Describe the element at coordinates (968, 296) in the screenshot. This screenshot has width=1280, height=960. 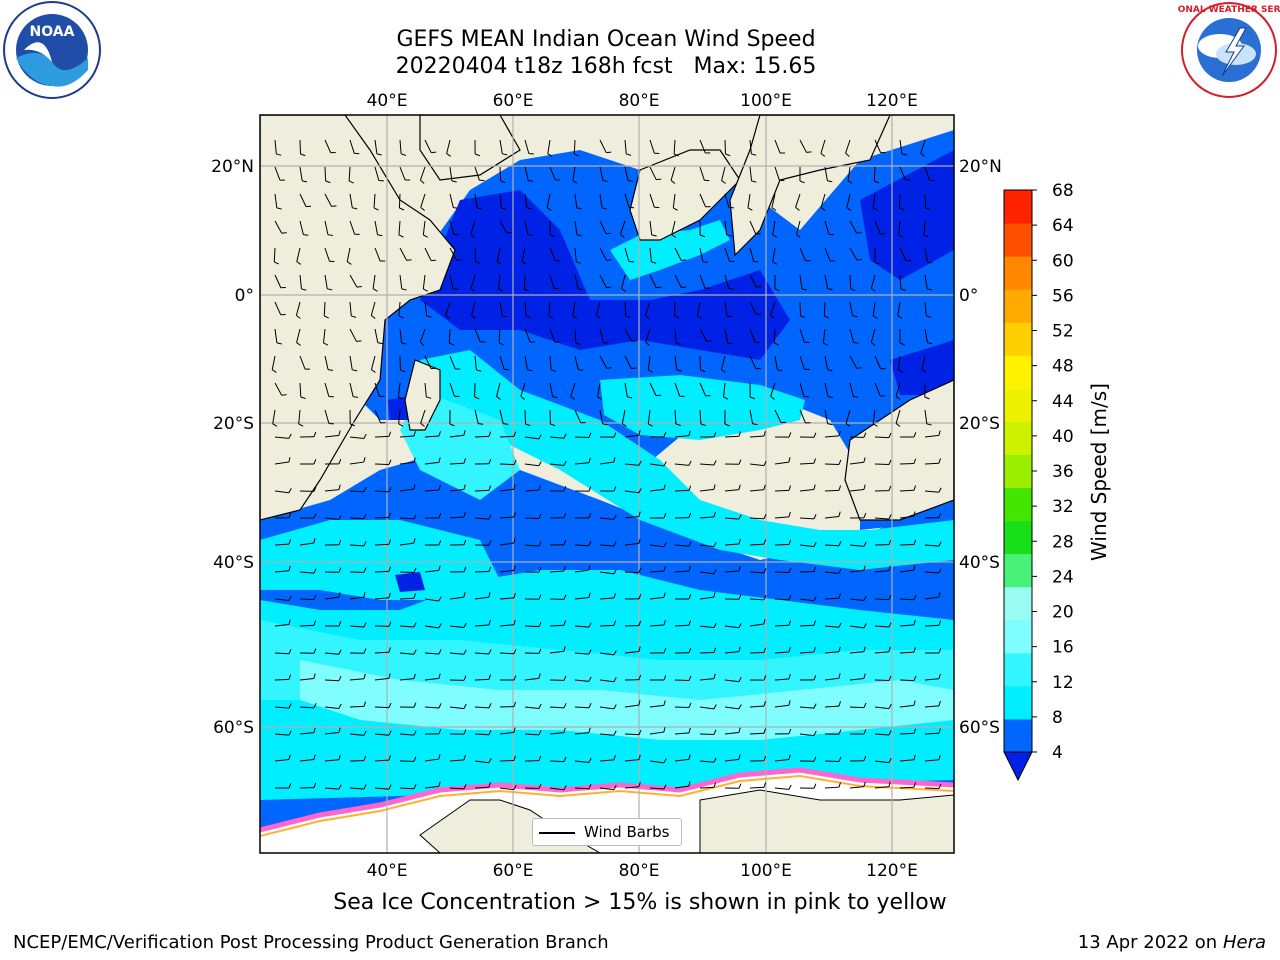
I see `lat-tick-right: 0°` at that location.